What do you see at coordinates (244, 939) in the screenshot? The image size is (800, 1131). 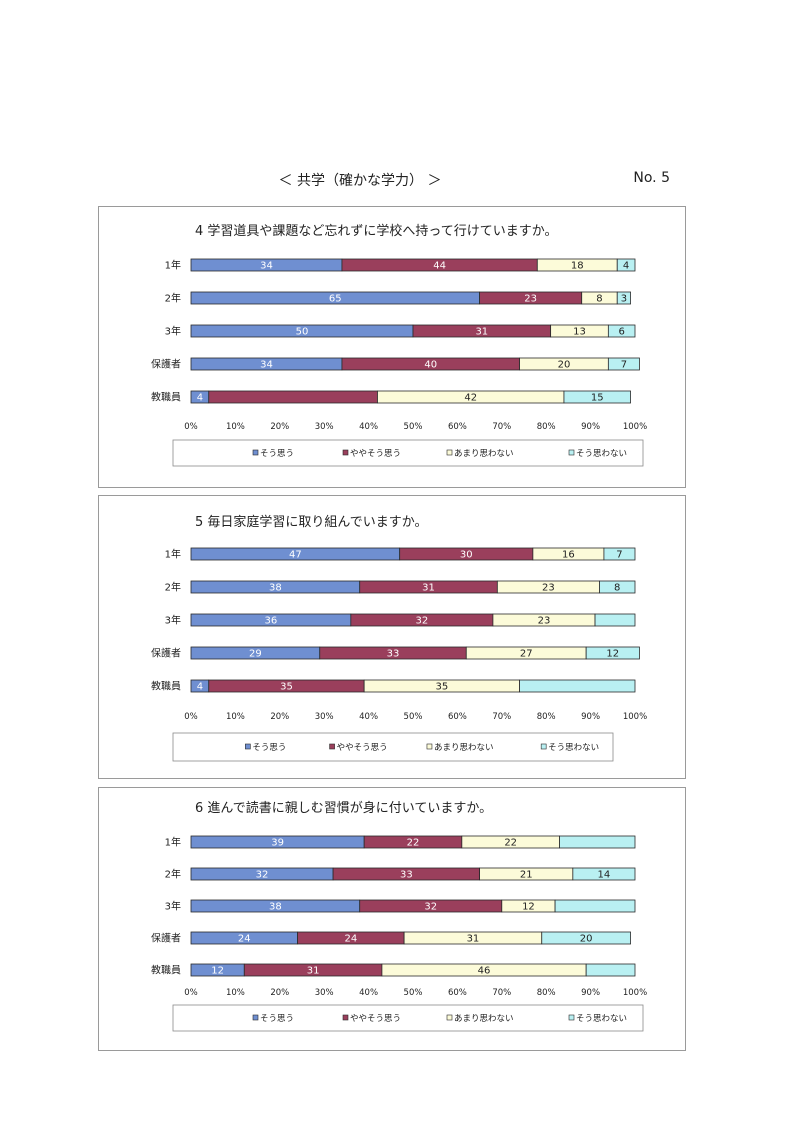 I see `data-label: 24` at bounding box center [244, 939].